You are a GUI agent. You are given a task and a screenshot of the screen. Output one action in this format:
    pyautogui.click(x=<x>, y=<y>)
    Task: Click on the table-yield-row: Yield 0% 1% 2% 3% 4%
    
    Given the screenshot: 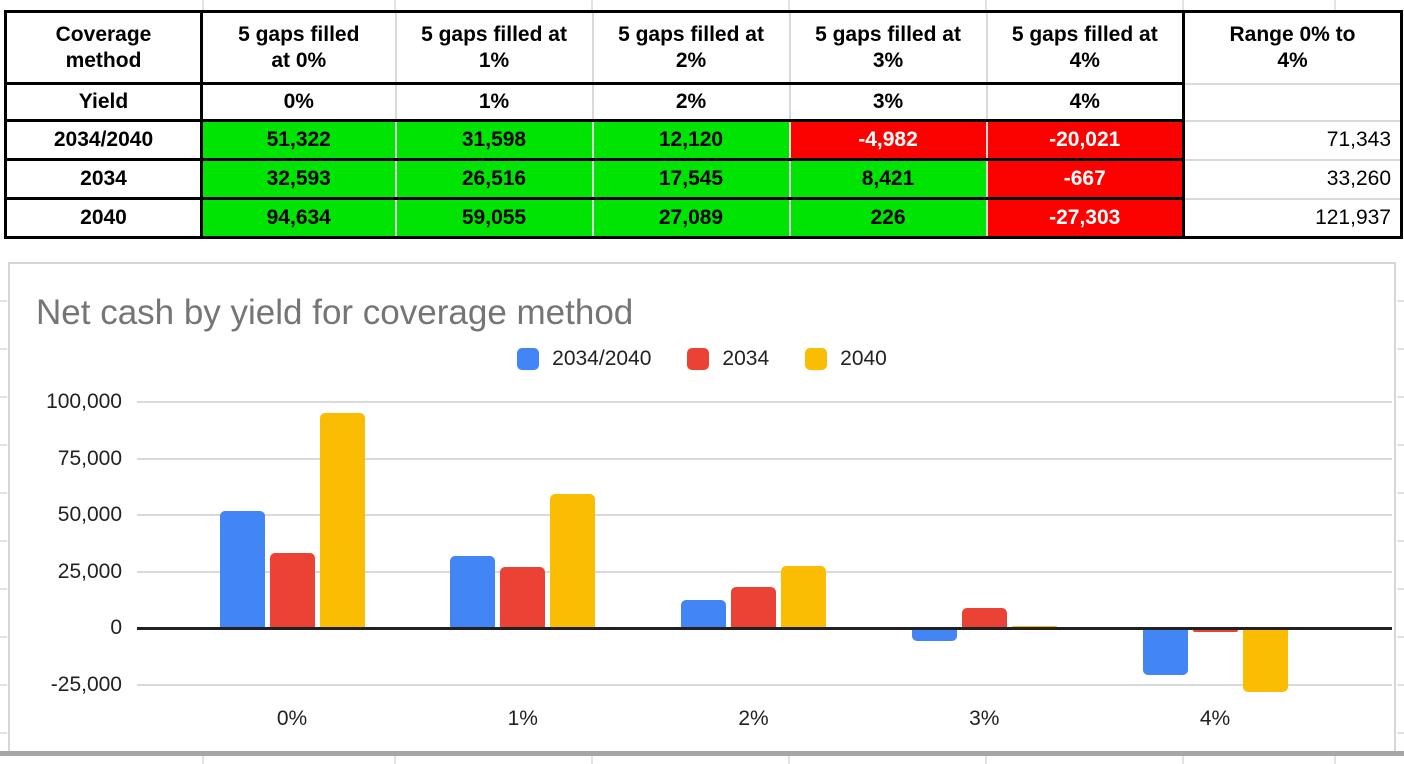 What is the action you would take?
    pyautogui.click(x=703, y=102)
    